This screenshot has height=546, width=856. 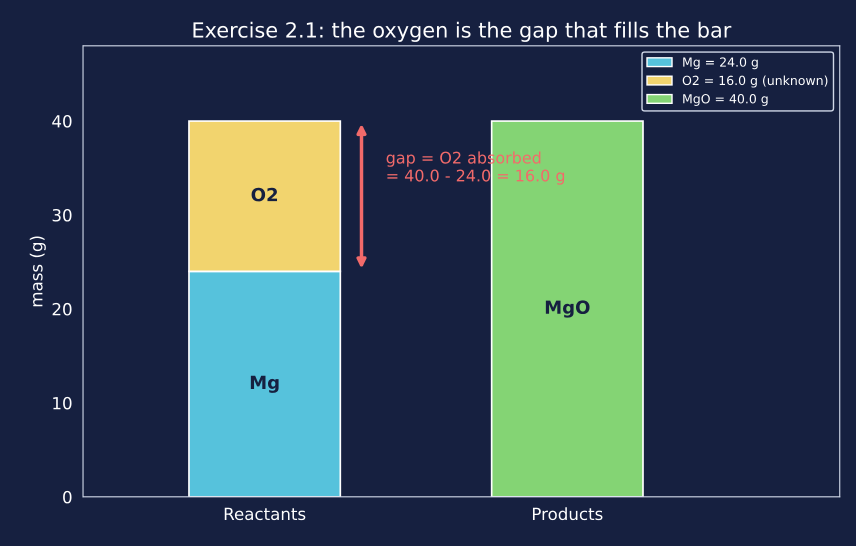 I want to click on y-tick-label: 0, so click(x=67, y=497).